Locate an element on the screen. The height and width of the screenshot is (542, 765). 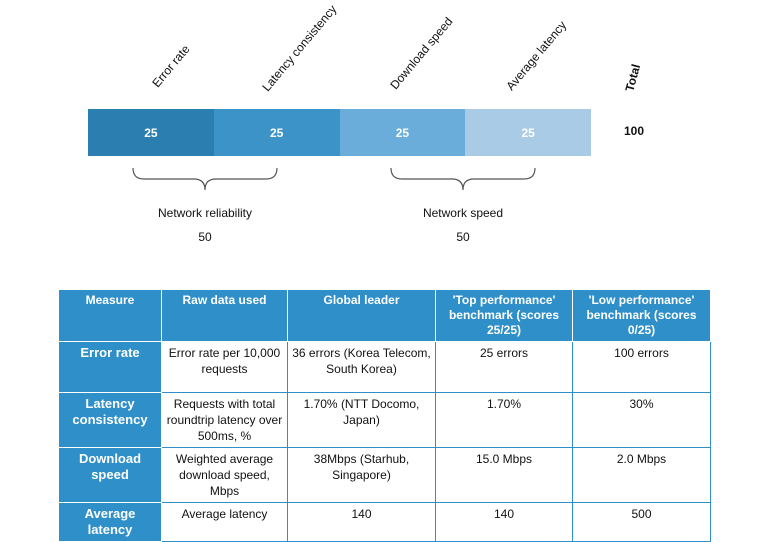
row-low-benchmark: 2.0 Mbps is located at coordinates (641, 475).